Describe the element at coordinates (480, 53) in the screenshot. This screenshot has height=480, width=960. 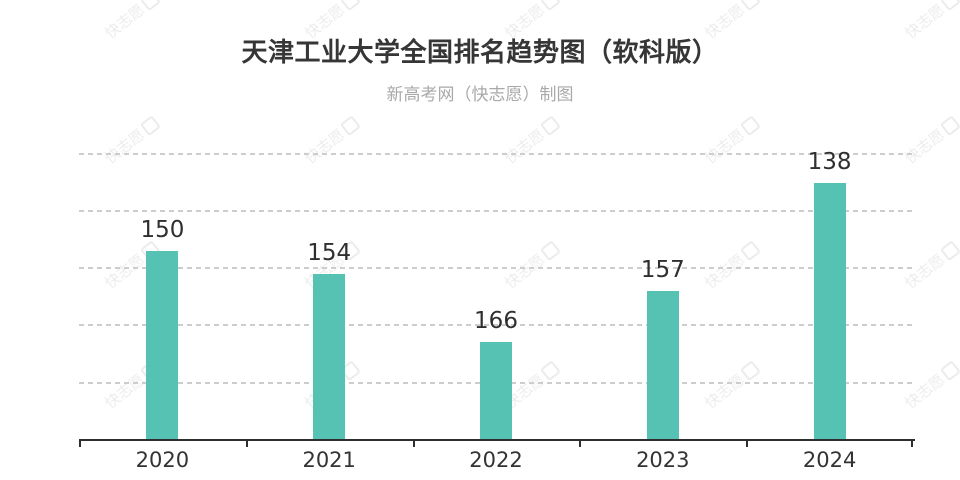
I see `chart-title: 天津工业大学全国排名趋势图（软科版）` at that location.